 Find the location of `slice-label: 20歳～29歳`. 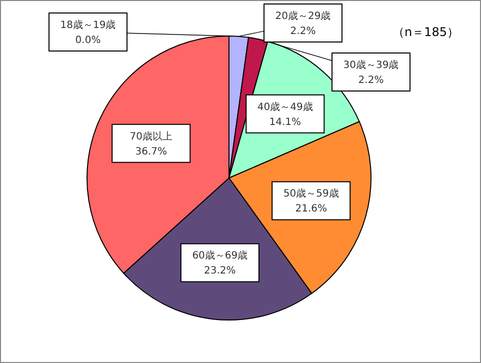

slice-label: 20歳～29歳 is located at coordinates (303, 16).